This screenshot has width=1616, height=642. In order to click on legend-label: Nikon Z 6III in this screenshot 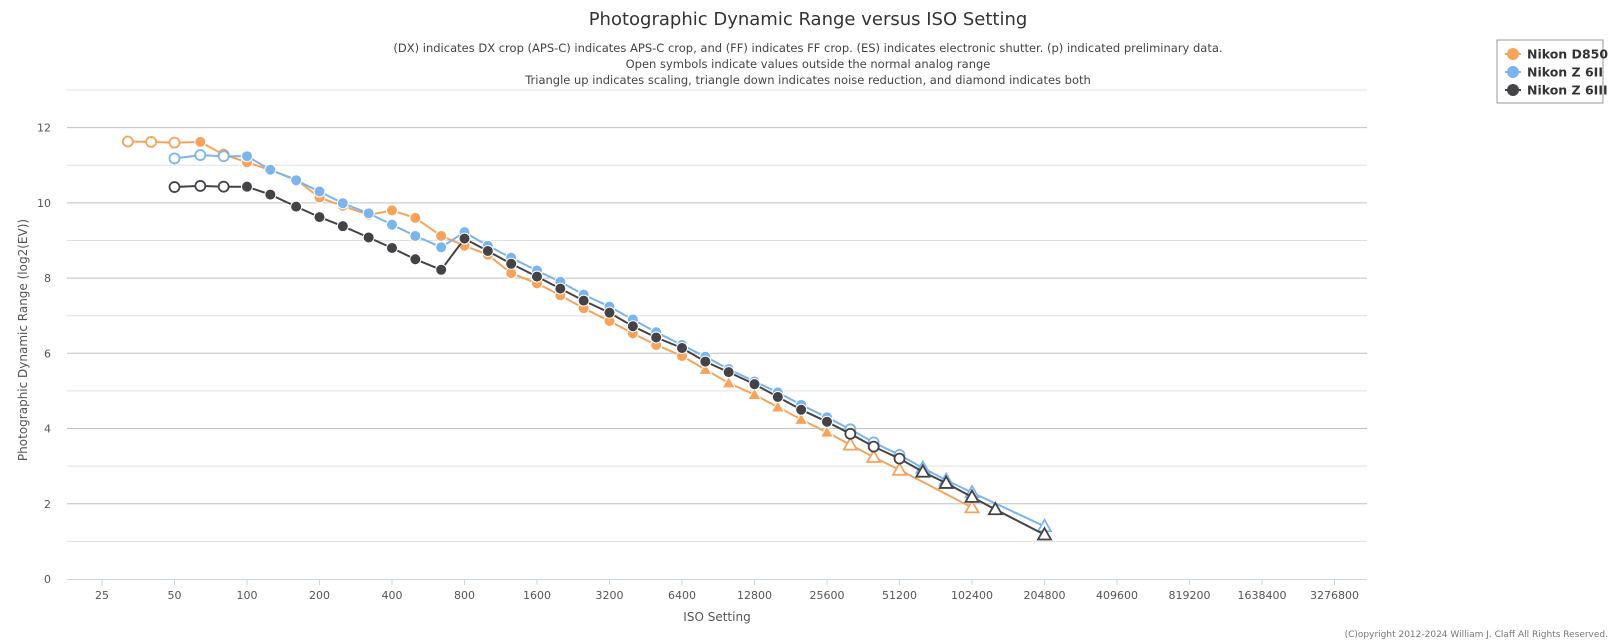, I will do `click(1567, 90)`.